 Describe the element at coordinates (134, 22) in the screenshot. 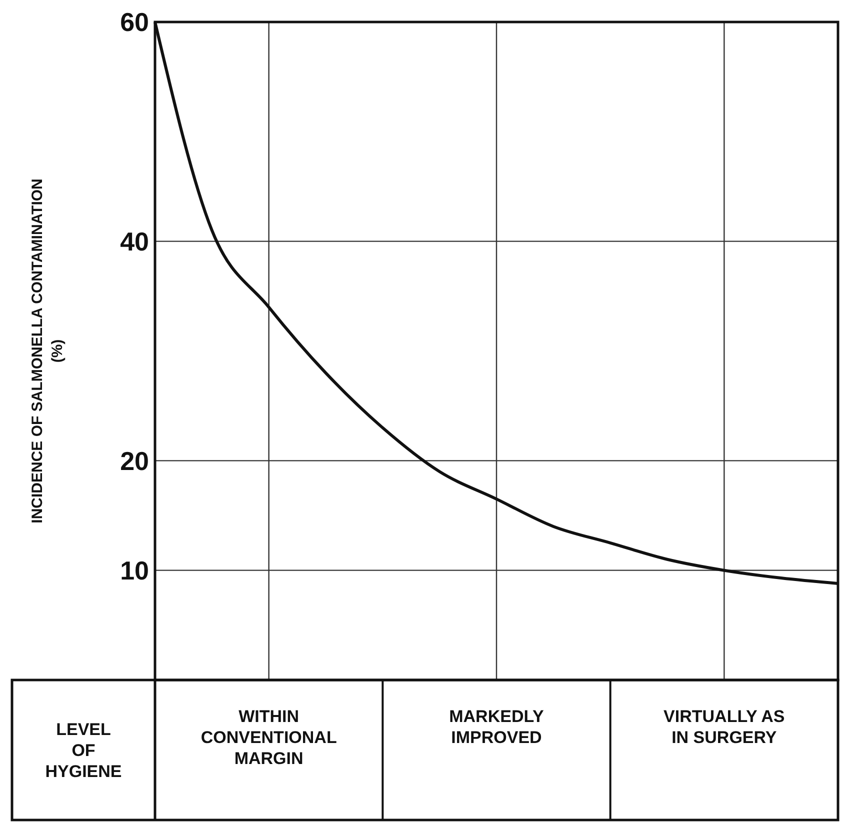

I see `y-tick-label: 60` at that location.